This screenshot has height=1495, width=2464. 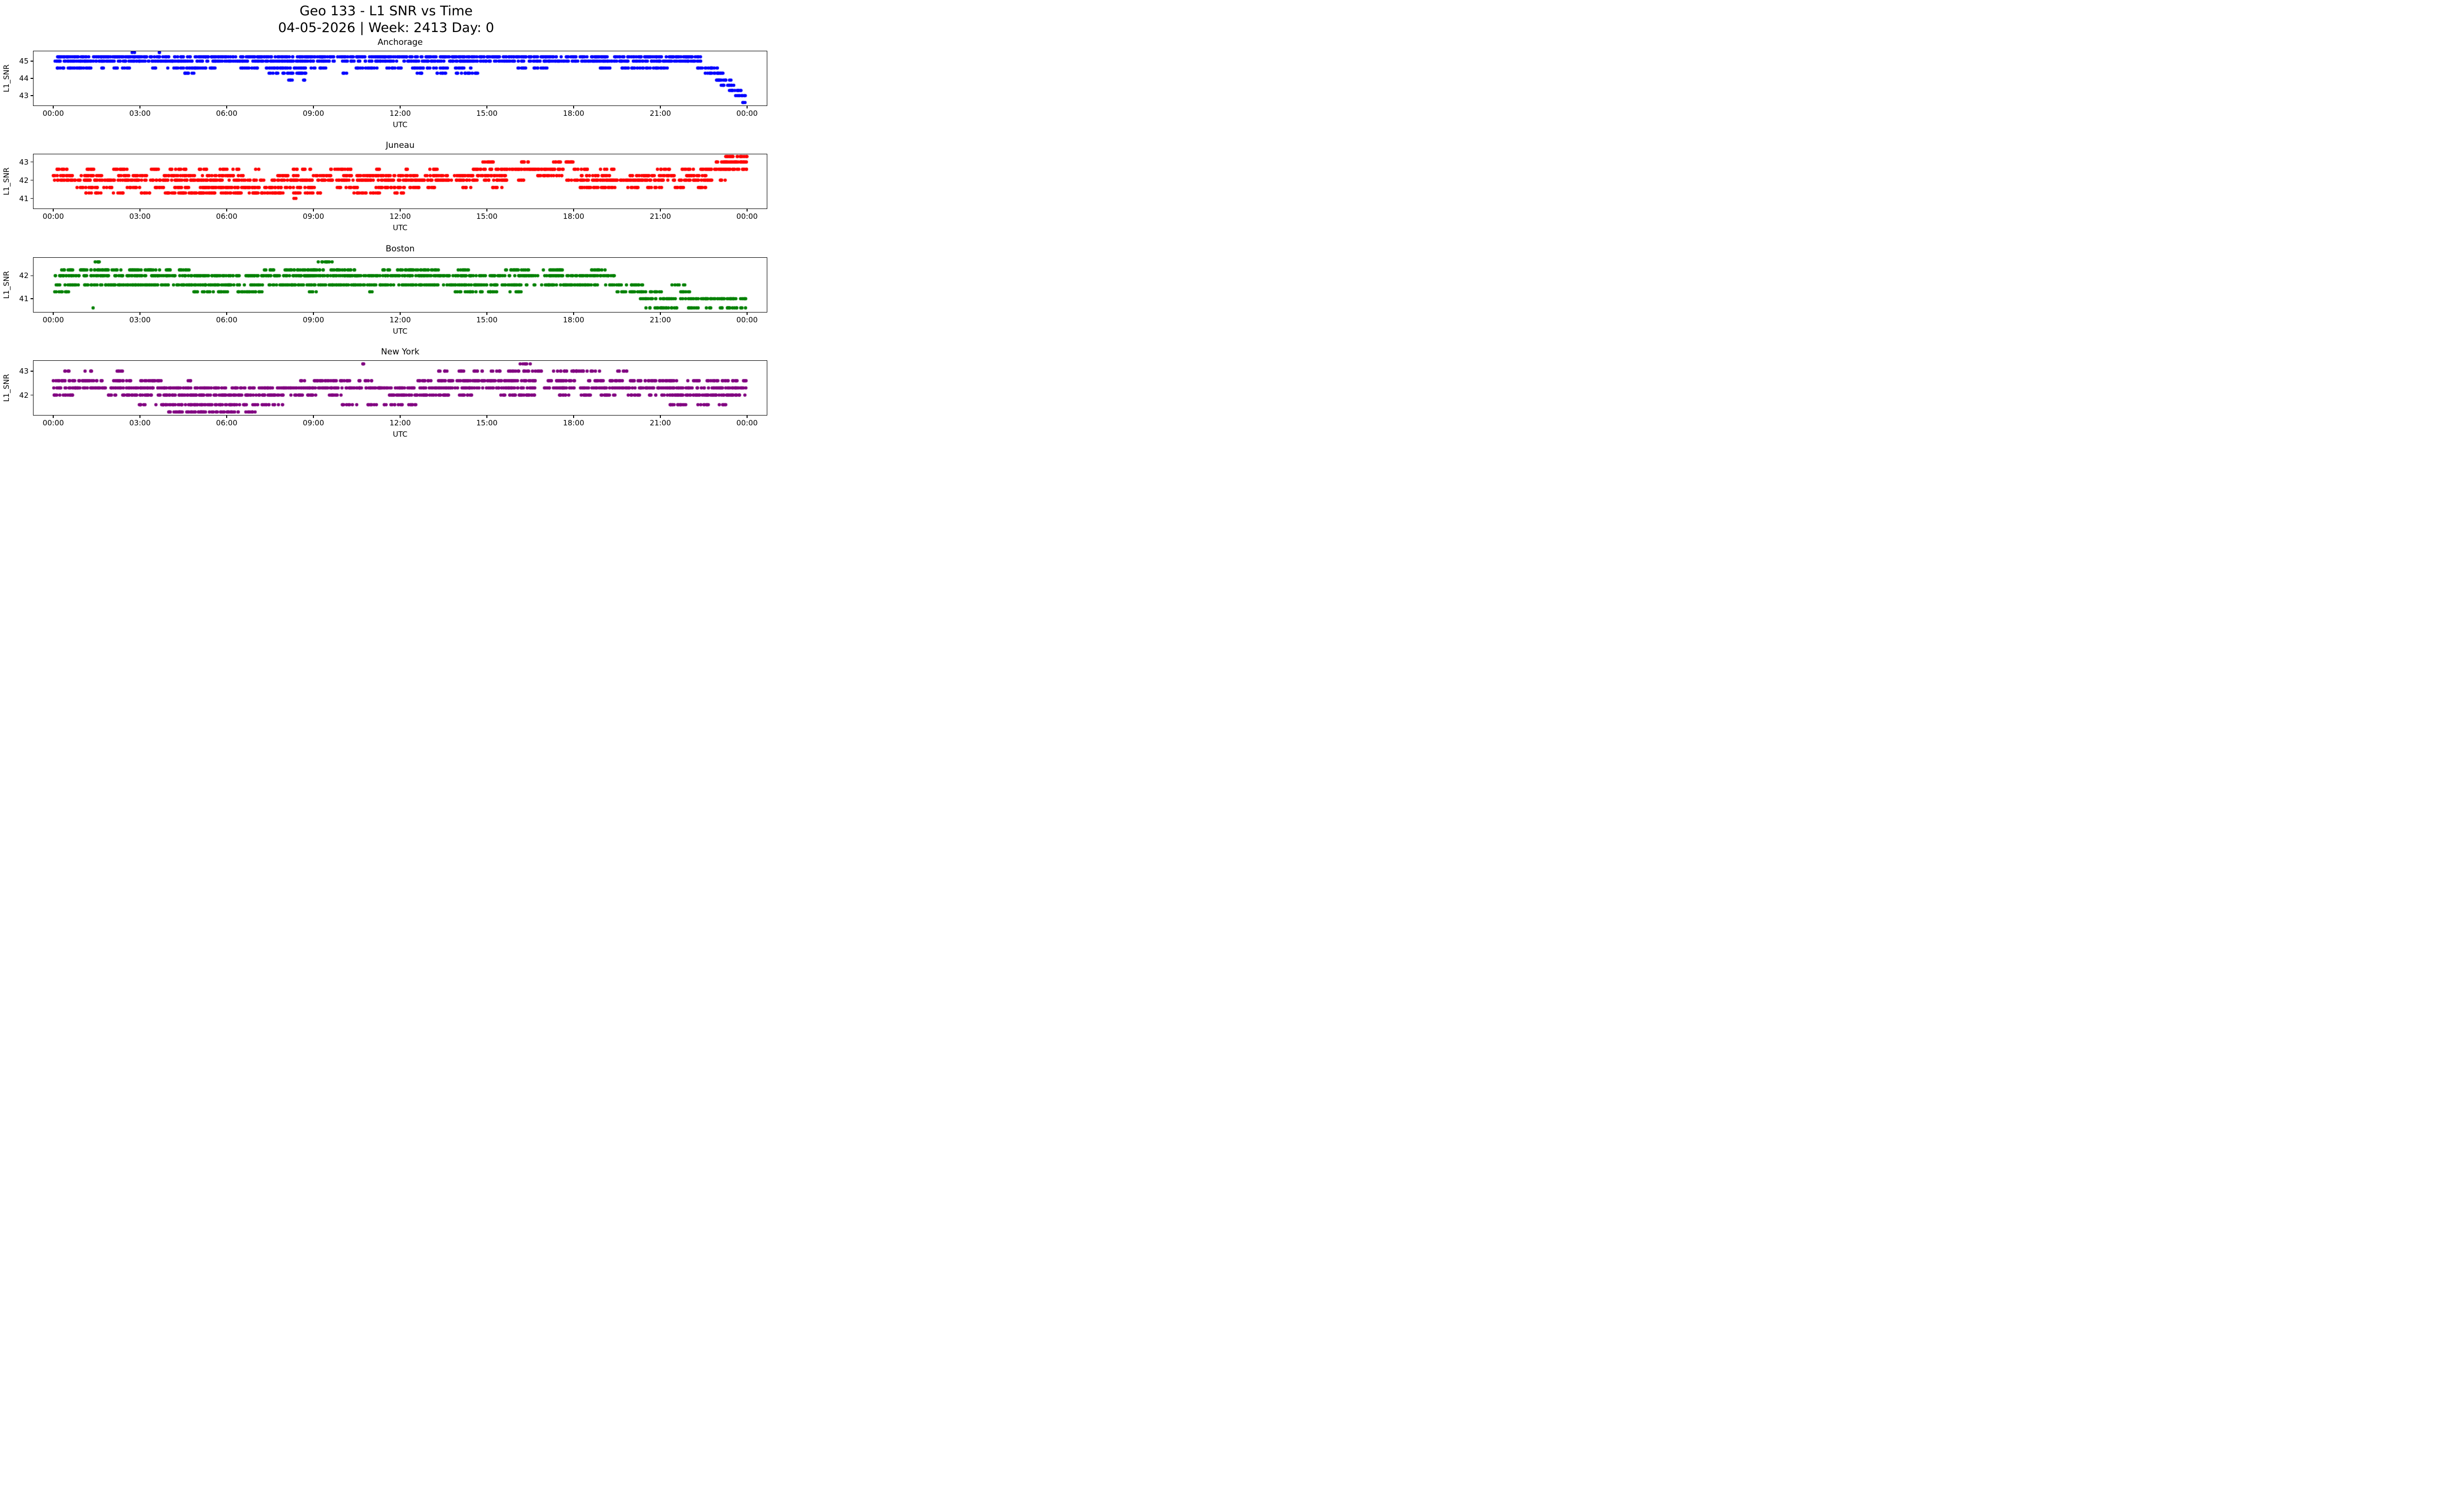 I want to click on subplot-title: Anchorage, so click(x=400, y=42).